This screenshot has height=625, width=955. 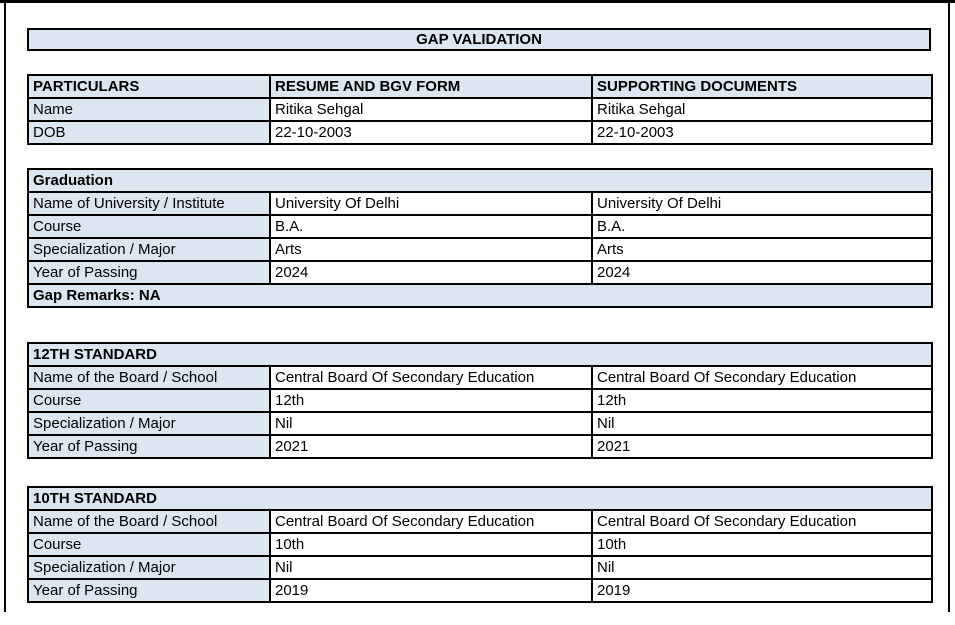 I want to click on resume-value: 2024, so click(x=431, y=272).